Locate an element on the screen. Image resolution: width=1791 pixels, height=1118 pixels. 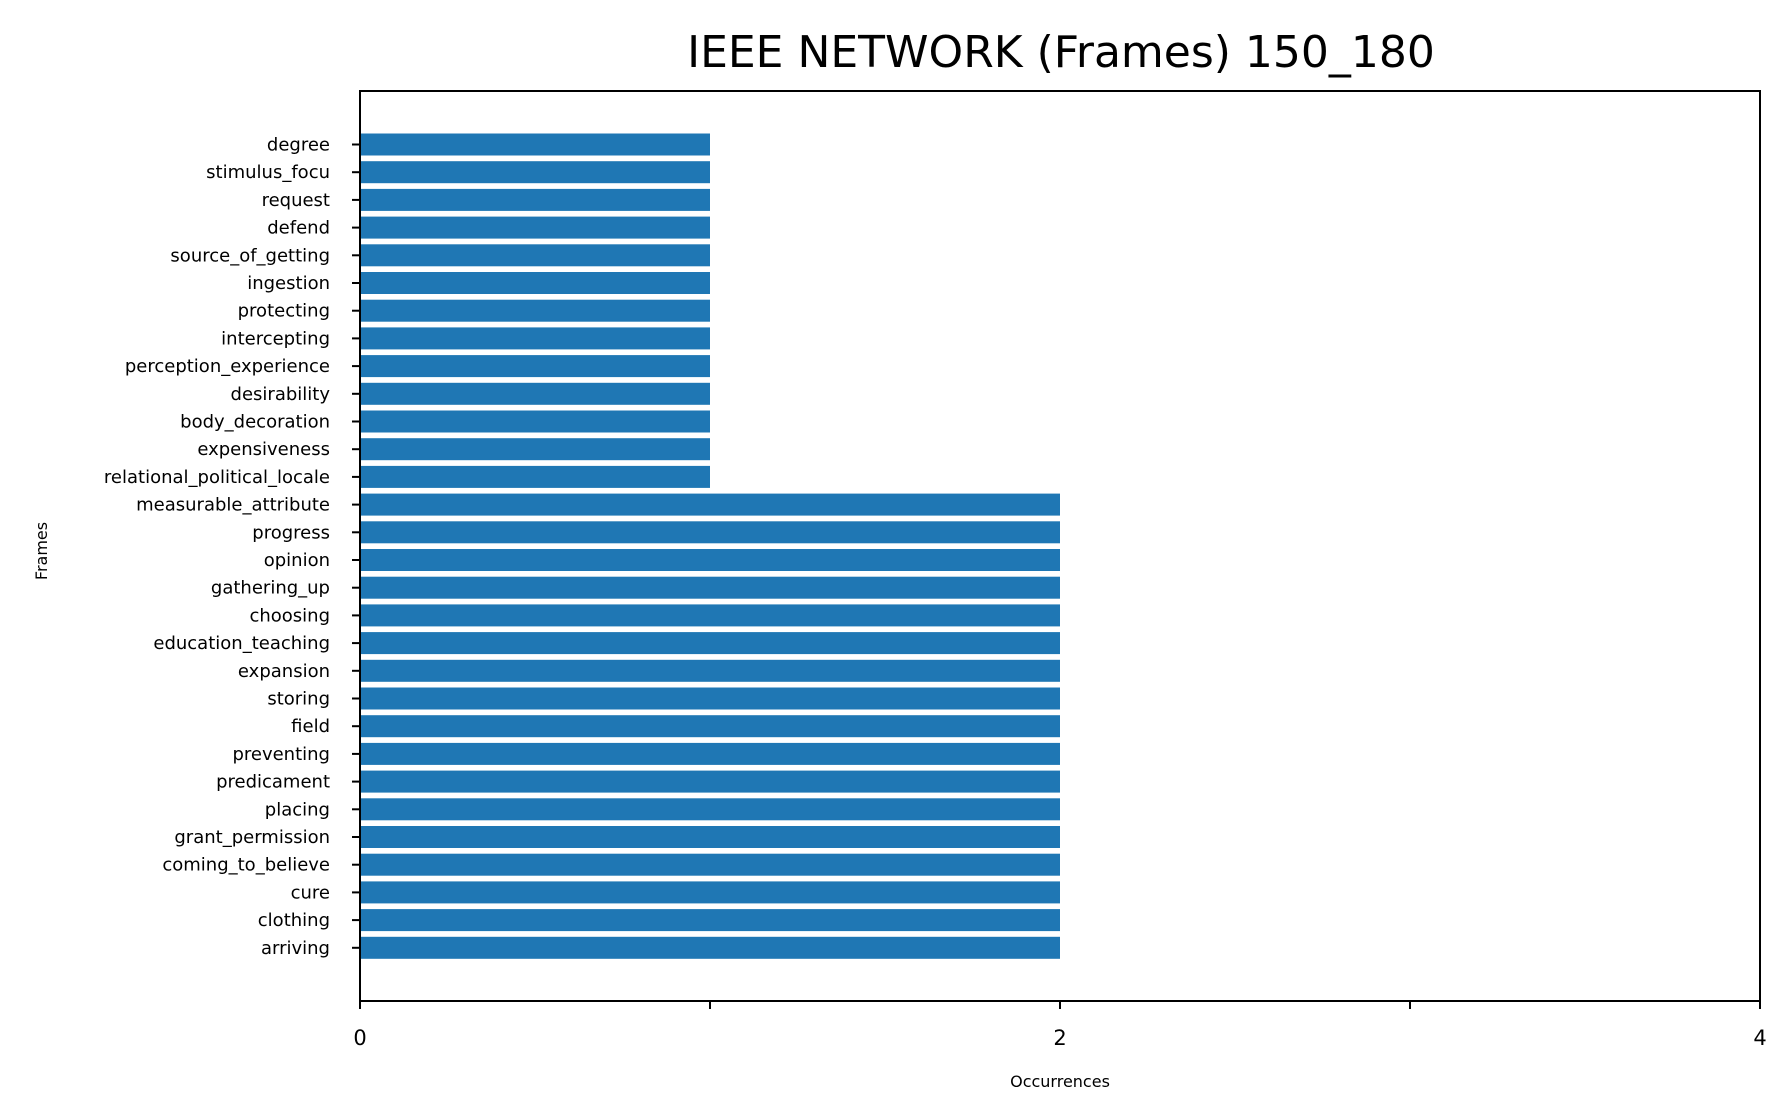
bar-choosing is located at coordinates (710, 615).